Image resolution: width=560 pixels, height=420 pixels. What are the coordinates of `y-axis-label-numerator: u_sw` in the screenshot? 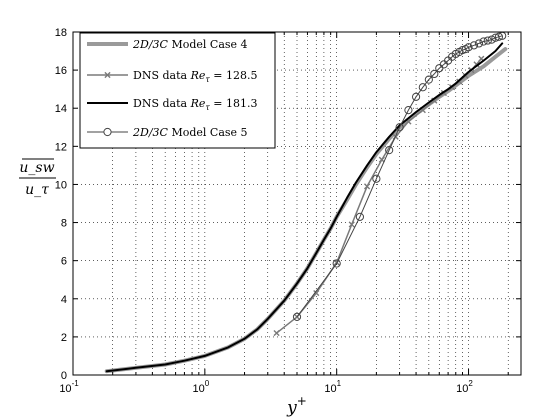 It's located at (36, 168).